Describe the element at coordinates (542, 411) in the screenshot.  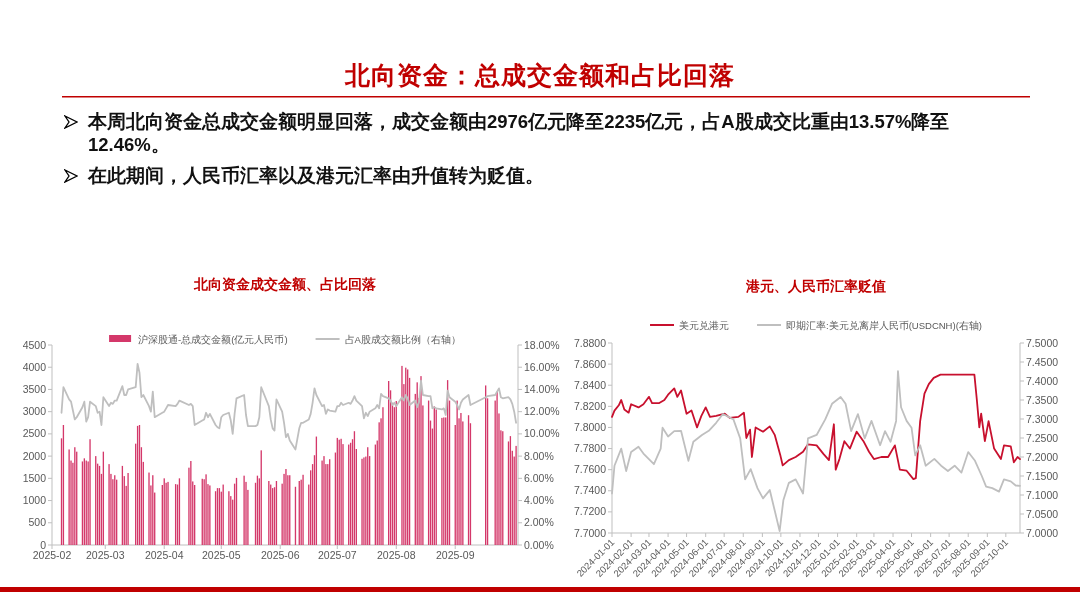
I see `y2-tick-label: 12.00%` at that location.